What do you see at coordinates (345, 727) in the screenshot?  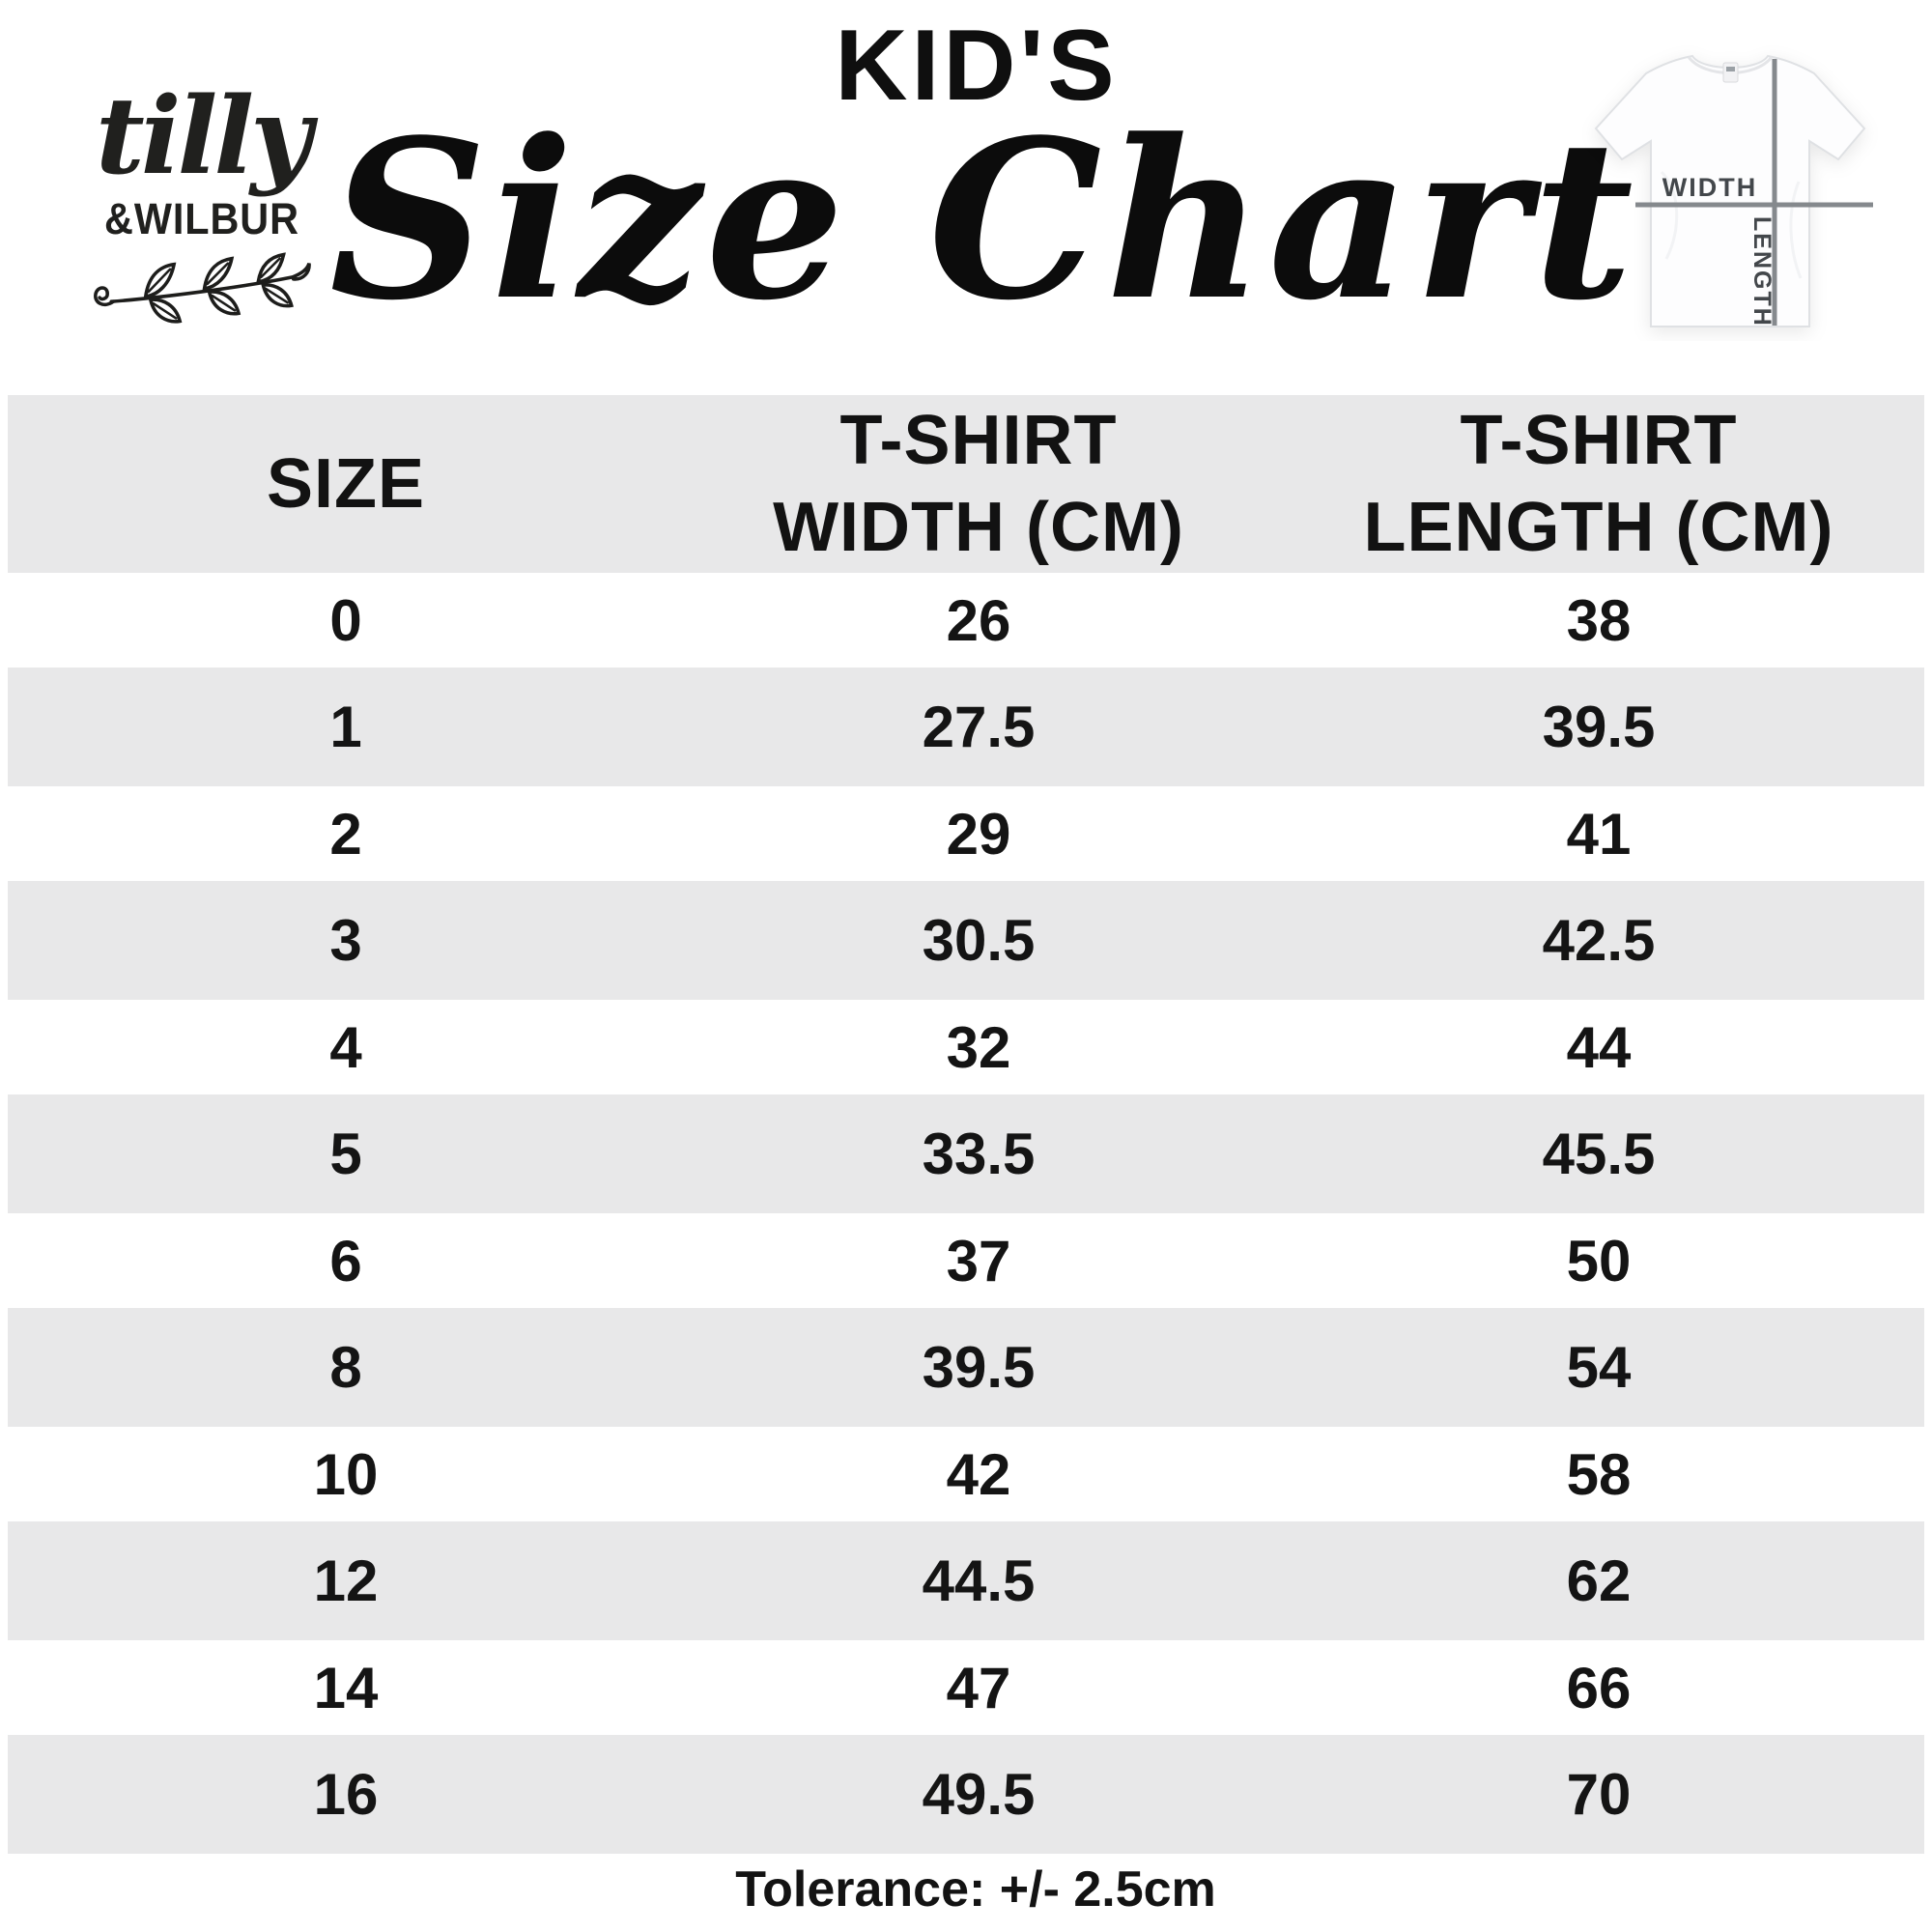 I see `cell-size: 1` at bounding box center [345, 727].